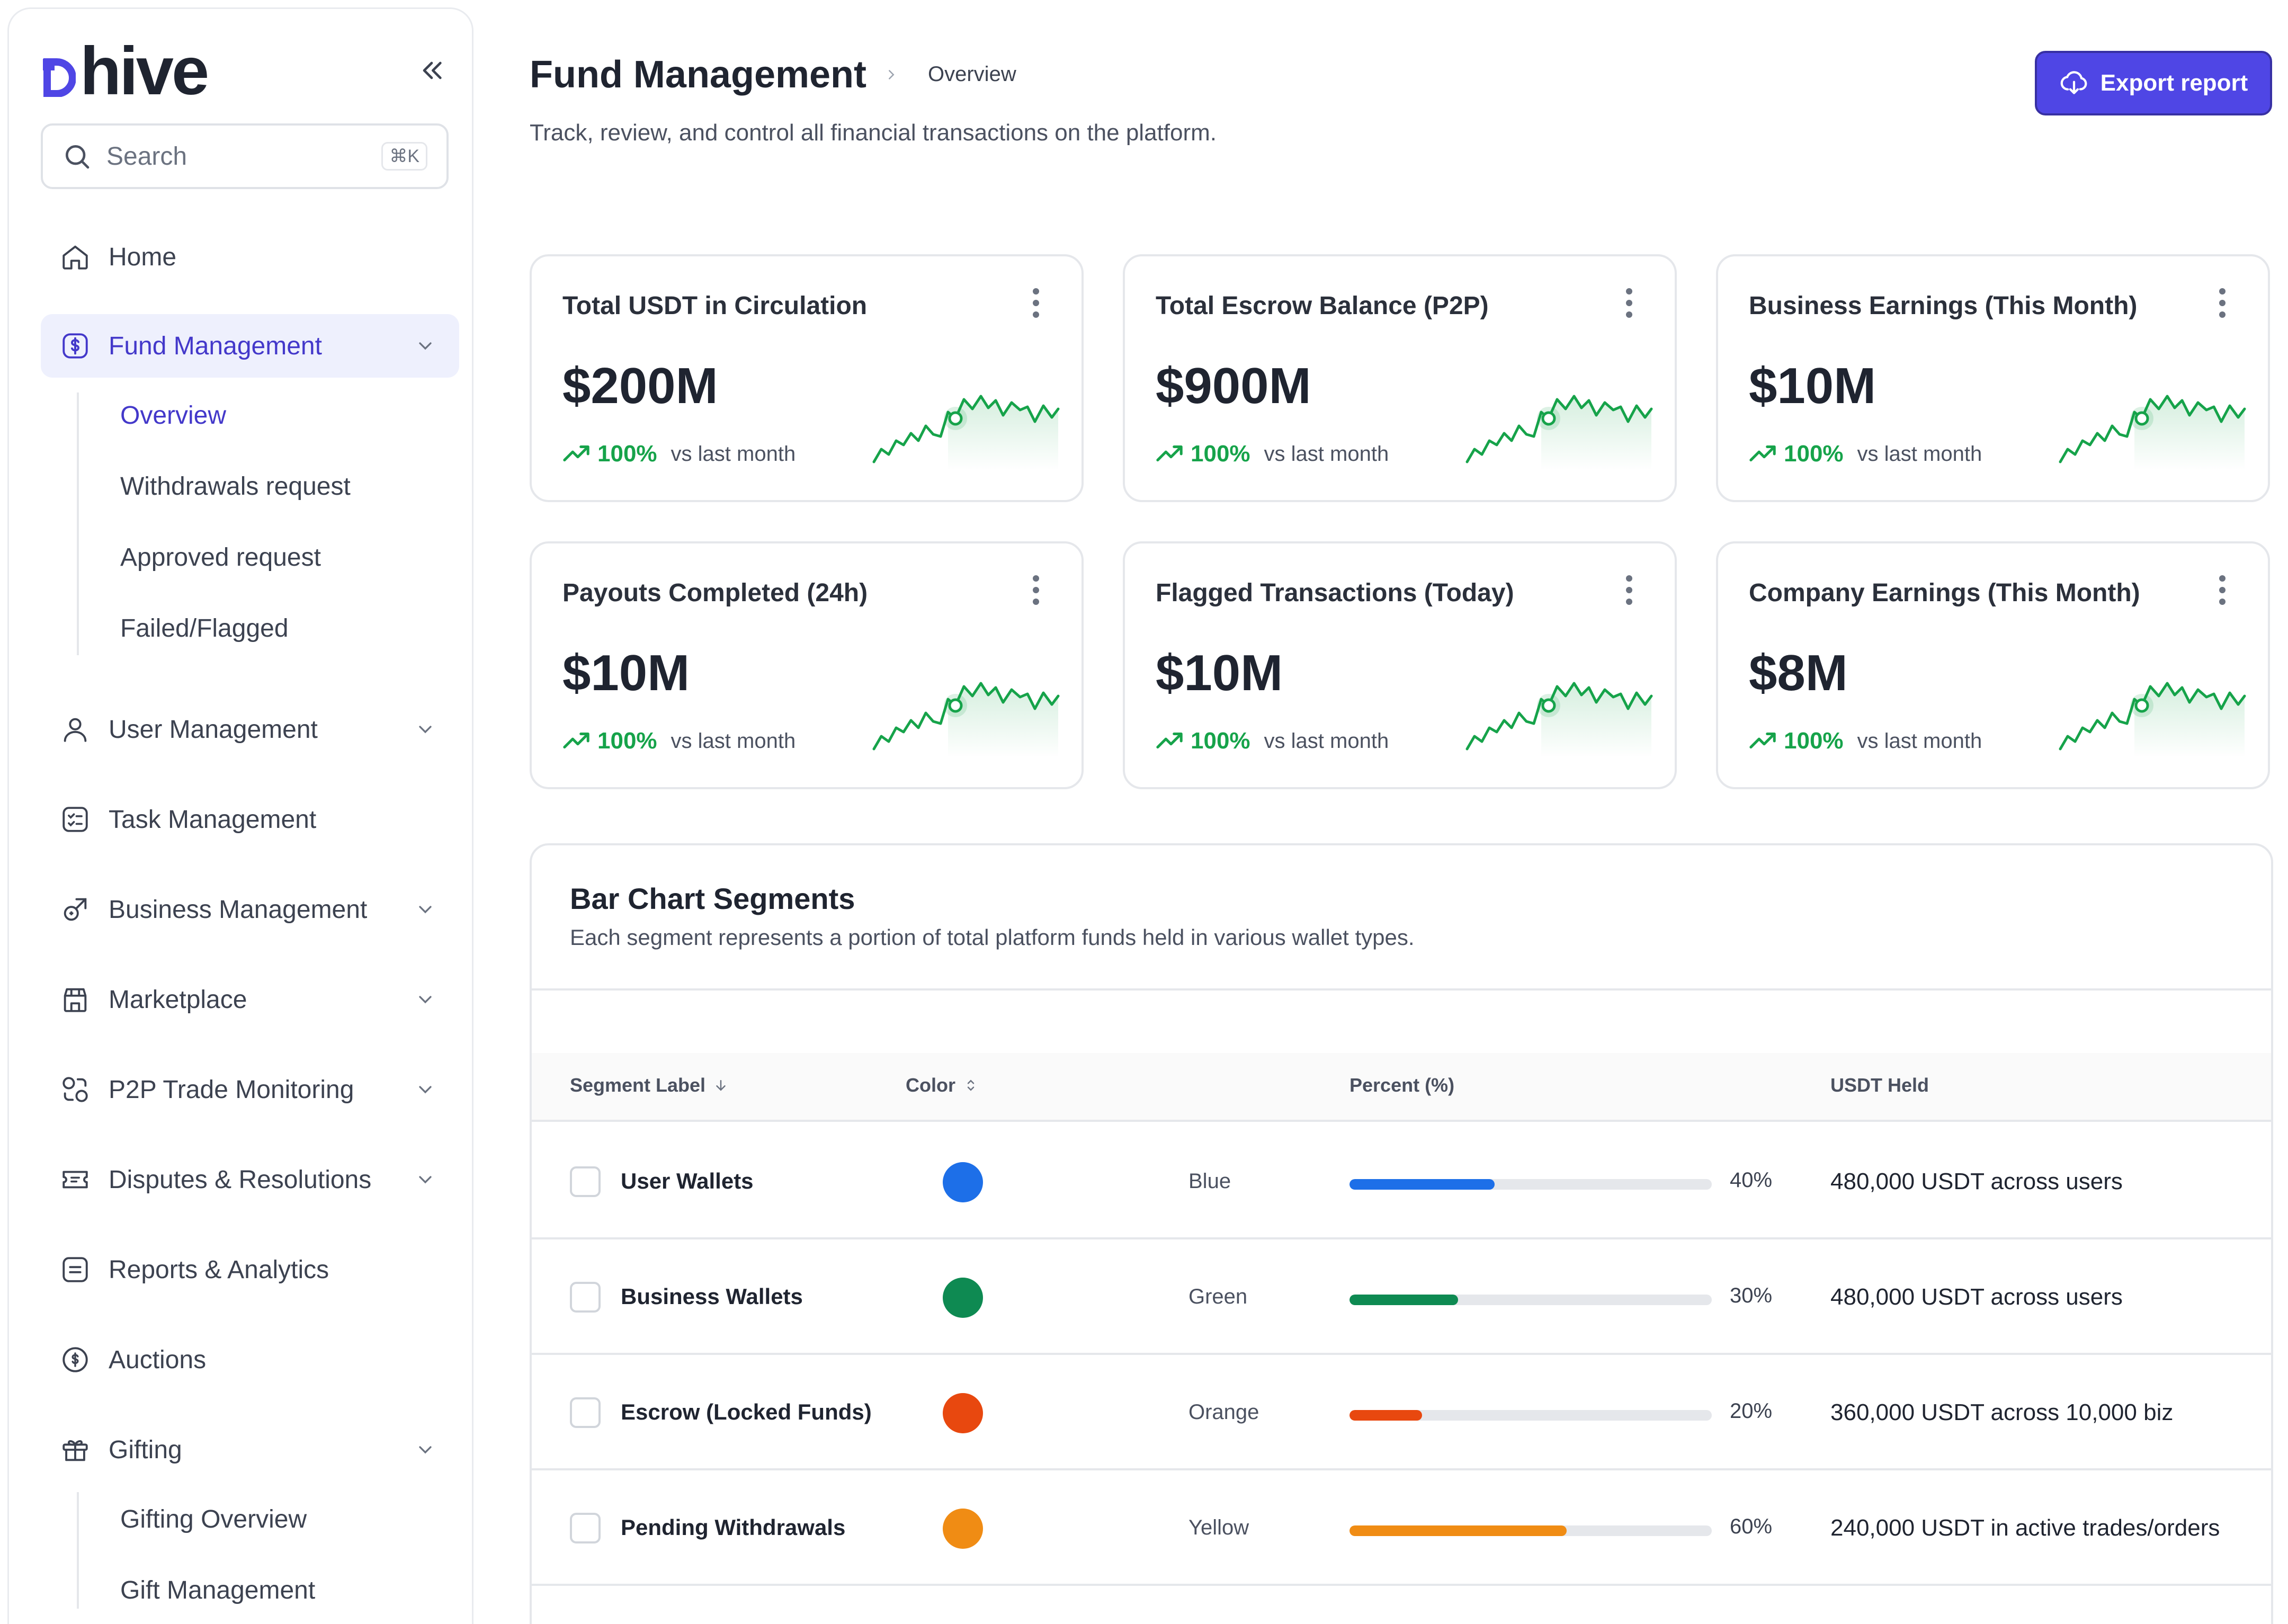  What do you see at coordinates (638, 1085) in the screenshot?
I see `column-header-label: Segment Label` at bounding box center [638, 1085].